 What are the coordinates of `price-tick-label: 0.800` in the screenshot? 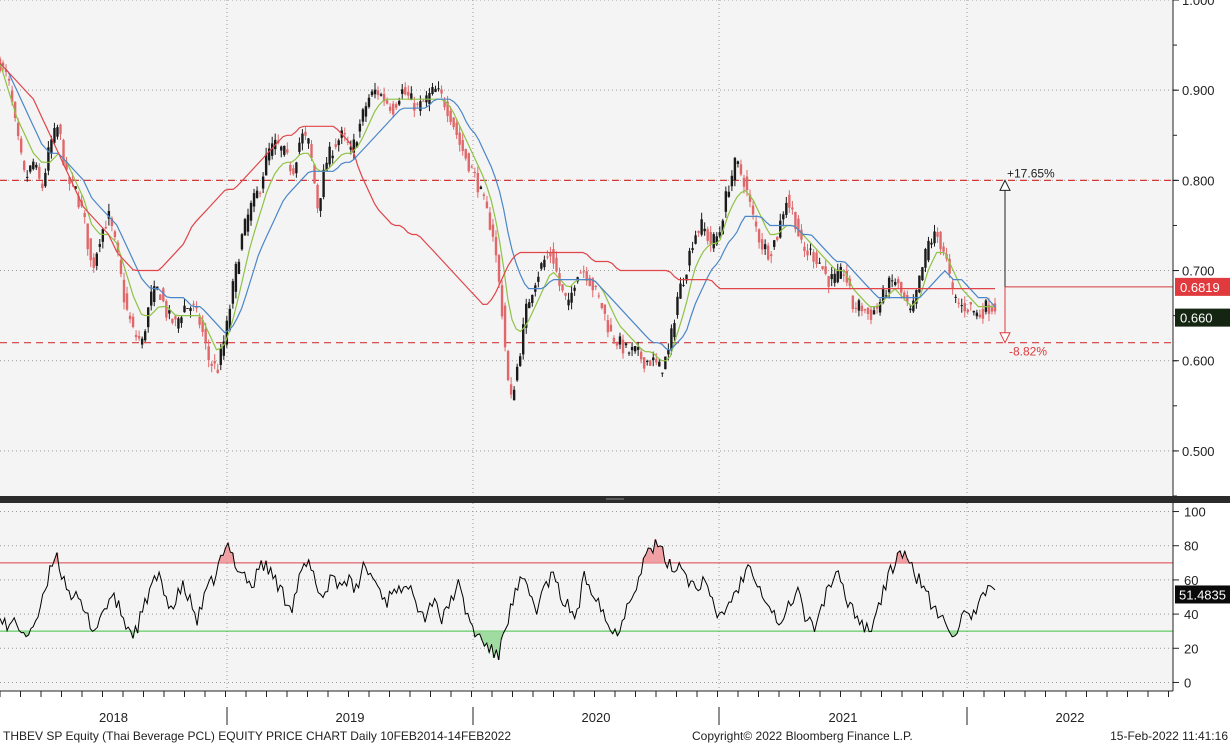 It's located at (1198, 180).